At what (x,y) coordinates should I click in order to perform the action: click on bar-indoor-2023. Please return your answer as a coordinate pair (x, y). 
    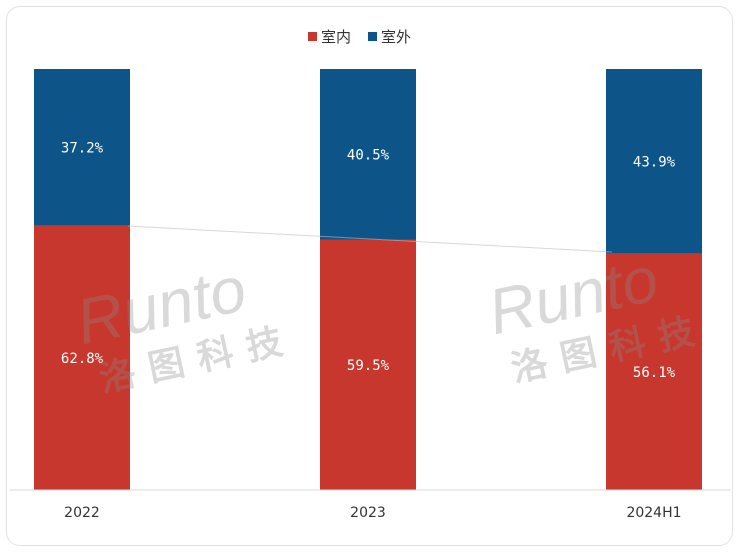
    Looking at the image, I should click on (368, 364).